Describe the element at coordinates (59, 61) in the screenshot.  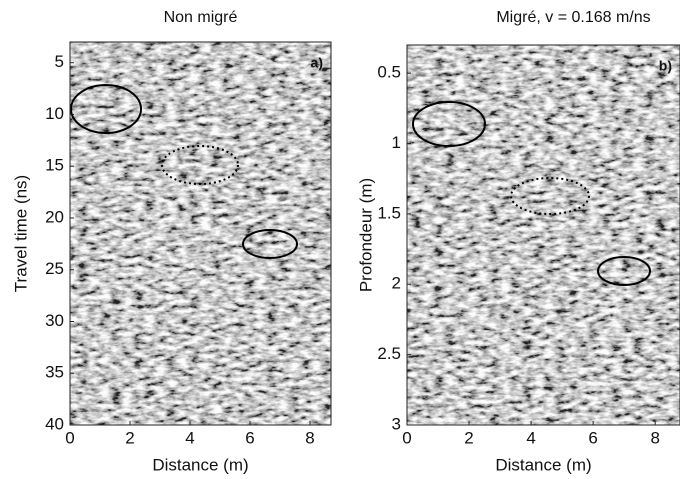
I see `y-tick-label: 5` at that location.